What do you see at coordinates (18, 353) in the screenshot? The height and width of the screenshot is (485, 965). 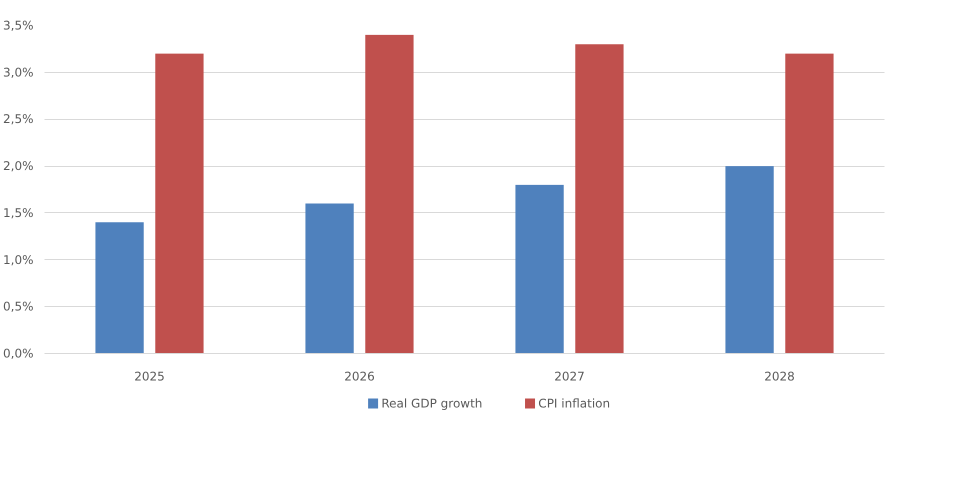 I see `y-tick-label: 0,0%` at bounding box center [18, 353].